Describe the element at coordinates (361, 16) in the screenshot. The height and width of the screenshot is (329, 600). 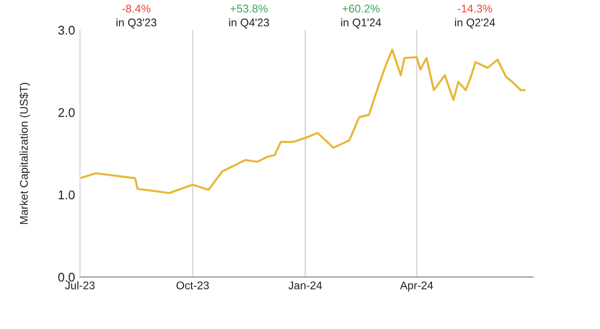
I see `text: +60.2% in Q1'24` at that location.